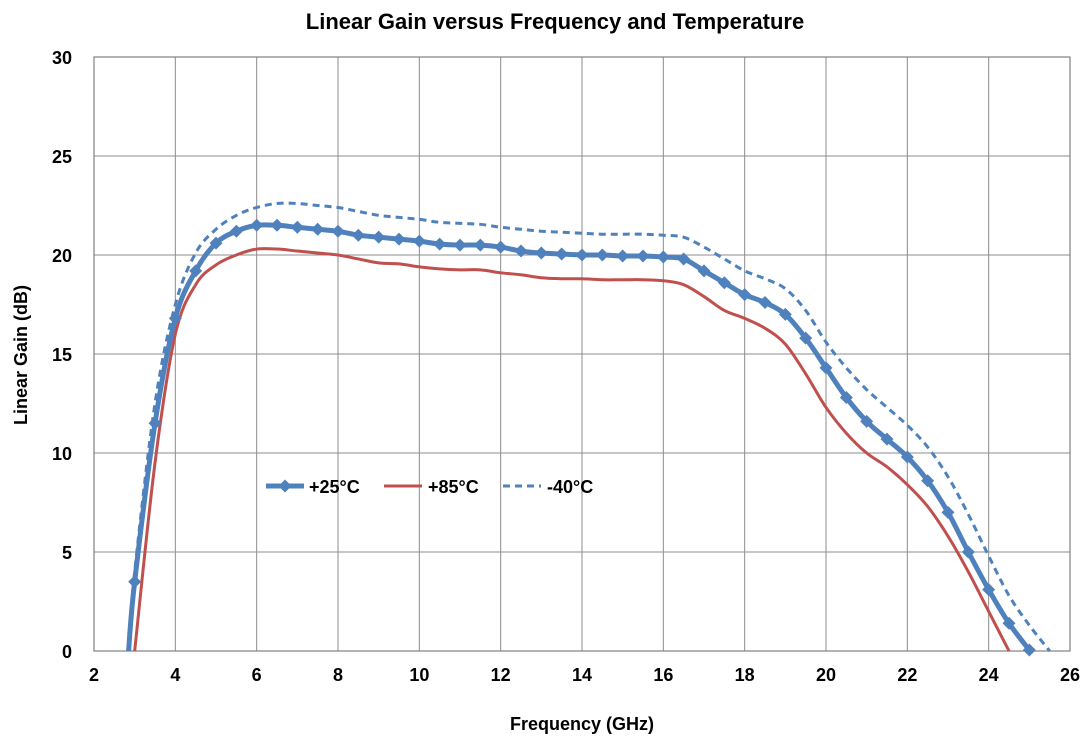 The width and height of the screenshot is (1089, 742). I want to click on x-tick-labels: 2 4 6 8 10 12 14 16 18 20 22 24 26, so click(584, 675).